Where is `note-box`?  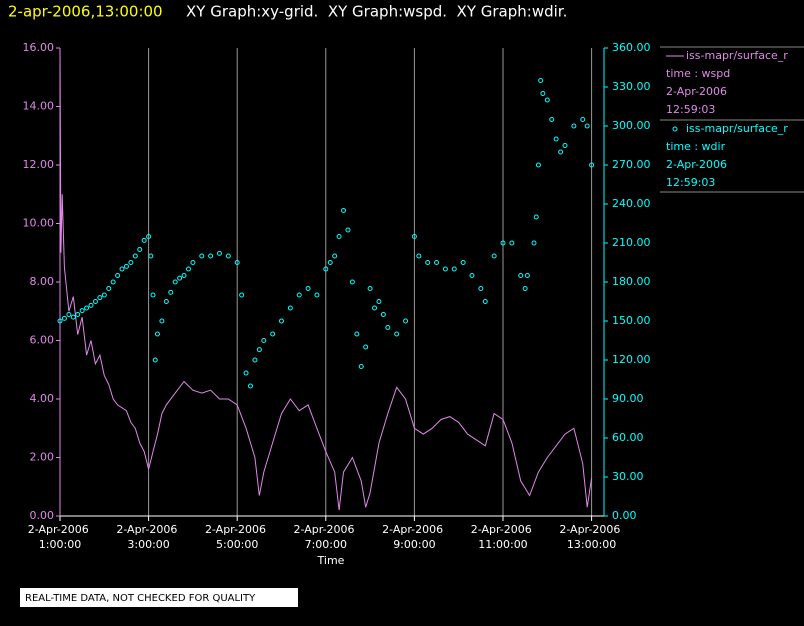
note-box is located at coordinates (159, 597).